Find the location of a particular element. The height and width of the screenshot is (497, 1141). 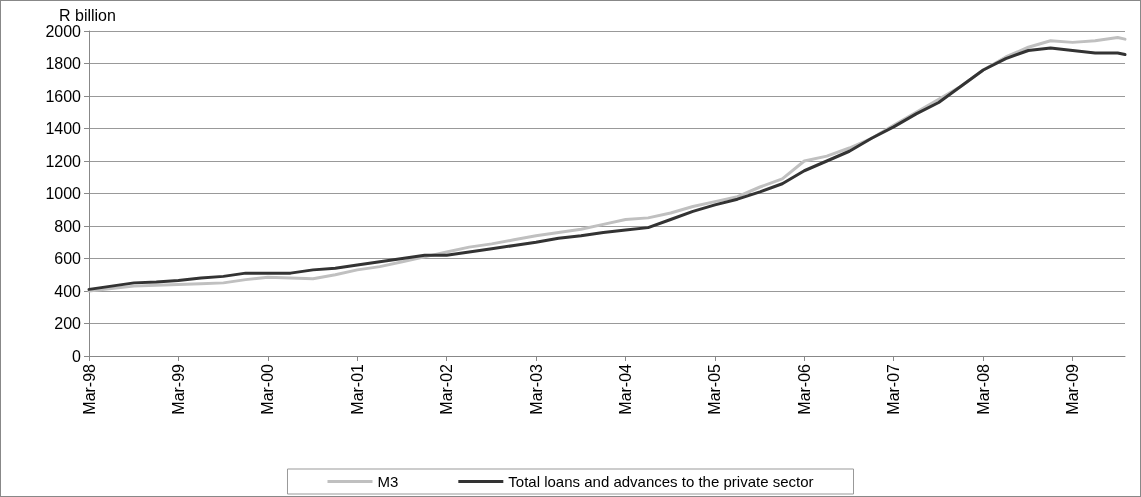

x-tick-label: Mar-00 is located at coordinates (268, 389).